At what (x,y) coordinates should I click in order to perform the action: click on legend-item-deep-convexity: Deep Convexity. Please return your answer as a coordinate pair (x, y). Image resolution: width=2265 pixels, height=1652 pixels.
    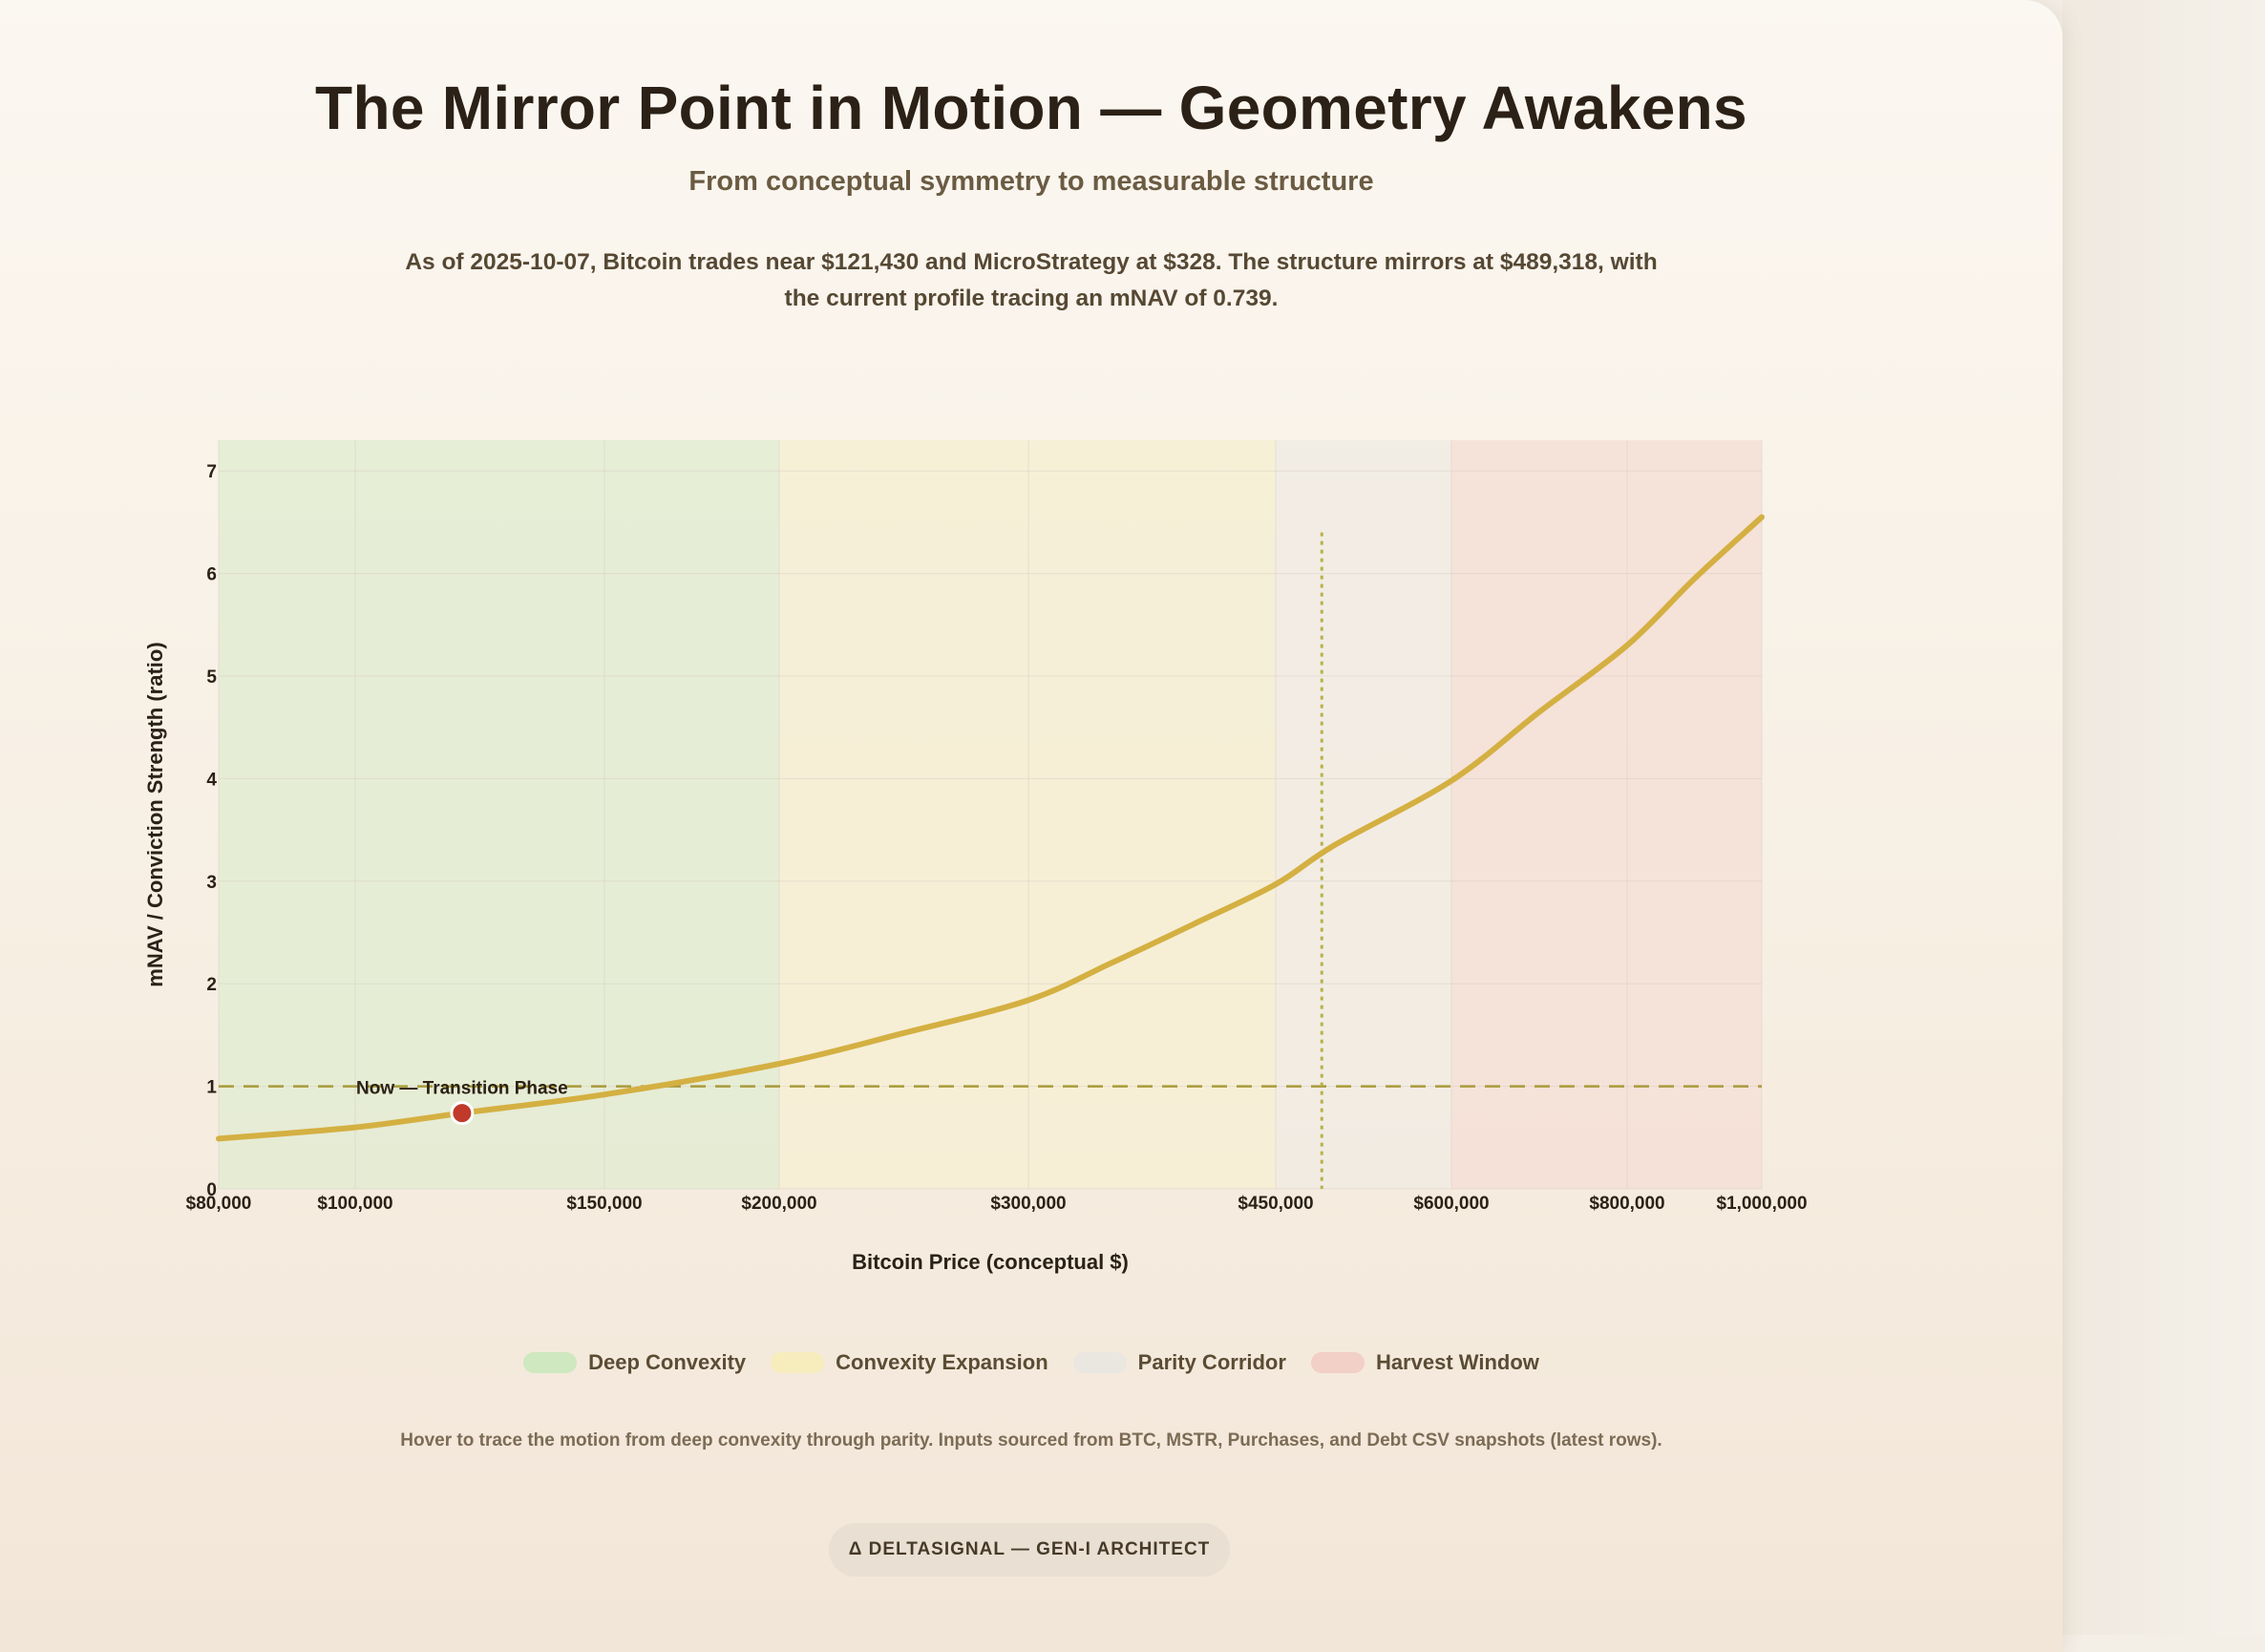
    Looking at the image, I should click on (634, 1362).